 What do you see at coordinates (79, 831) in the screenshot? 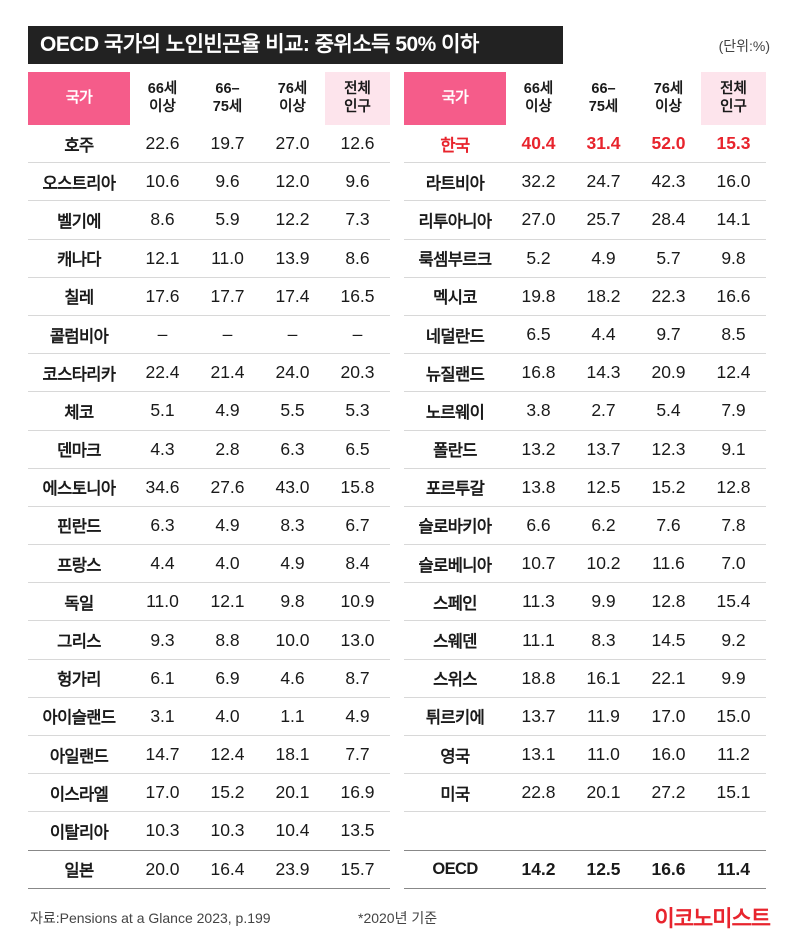
I see `country-name: 이탈리아` at bounding box center [79, 831].